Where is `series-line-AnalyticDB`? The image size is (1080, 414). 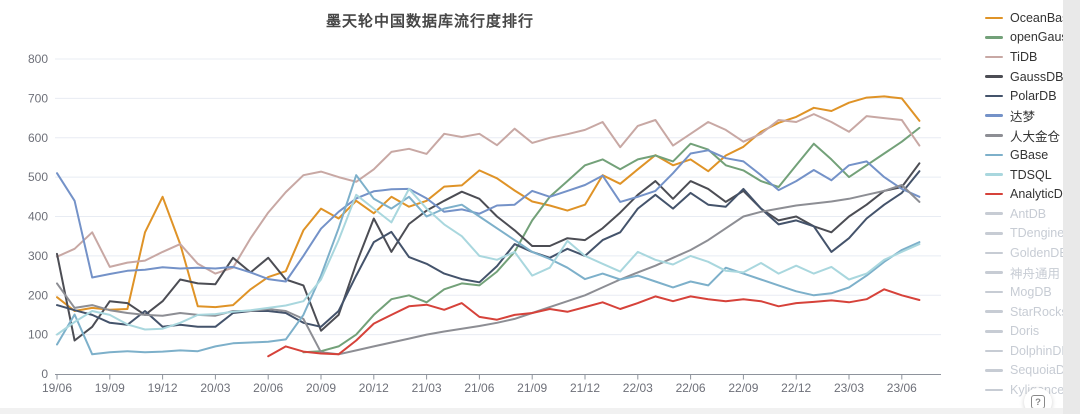 series-line-AnalyticDB is located at coordinates (594, 323).